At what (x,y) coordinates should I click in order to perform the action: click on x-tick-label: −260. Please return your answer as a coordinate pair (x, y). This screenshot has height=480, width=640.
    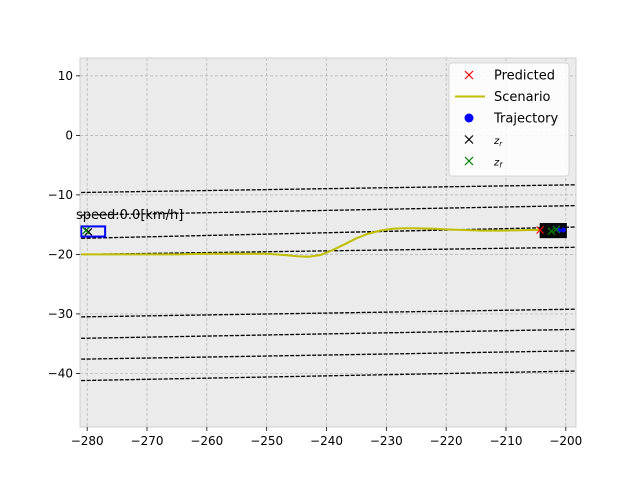
    Looking at the image, I should click on (206, 441).